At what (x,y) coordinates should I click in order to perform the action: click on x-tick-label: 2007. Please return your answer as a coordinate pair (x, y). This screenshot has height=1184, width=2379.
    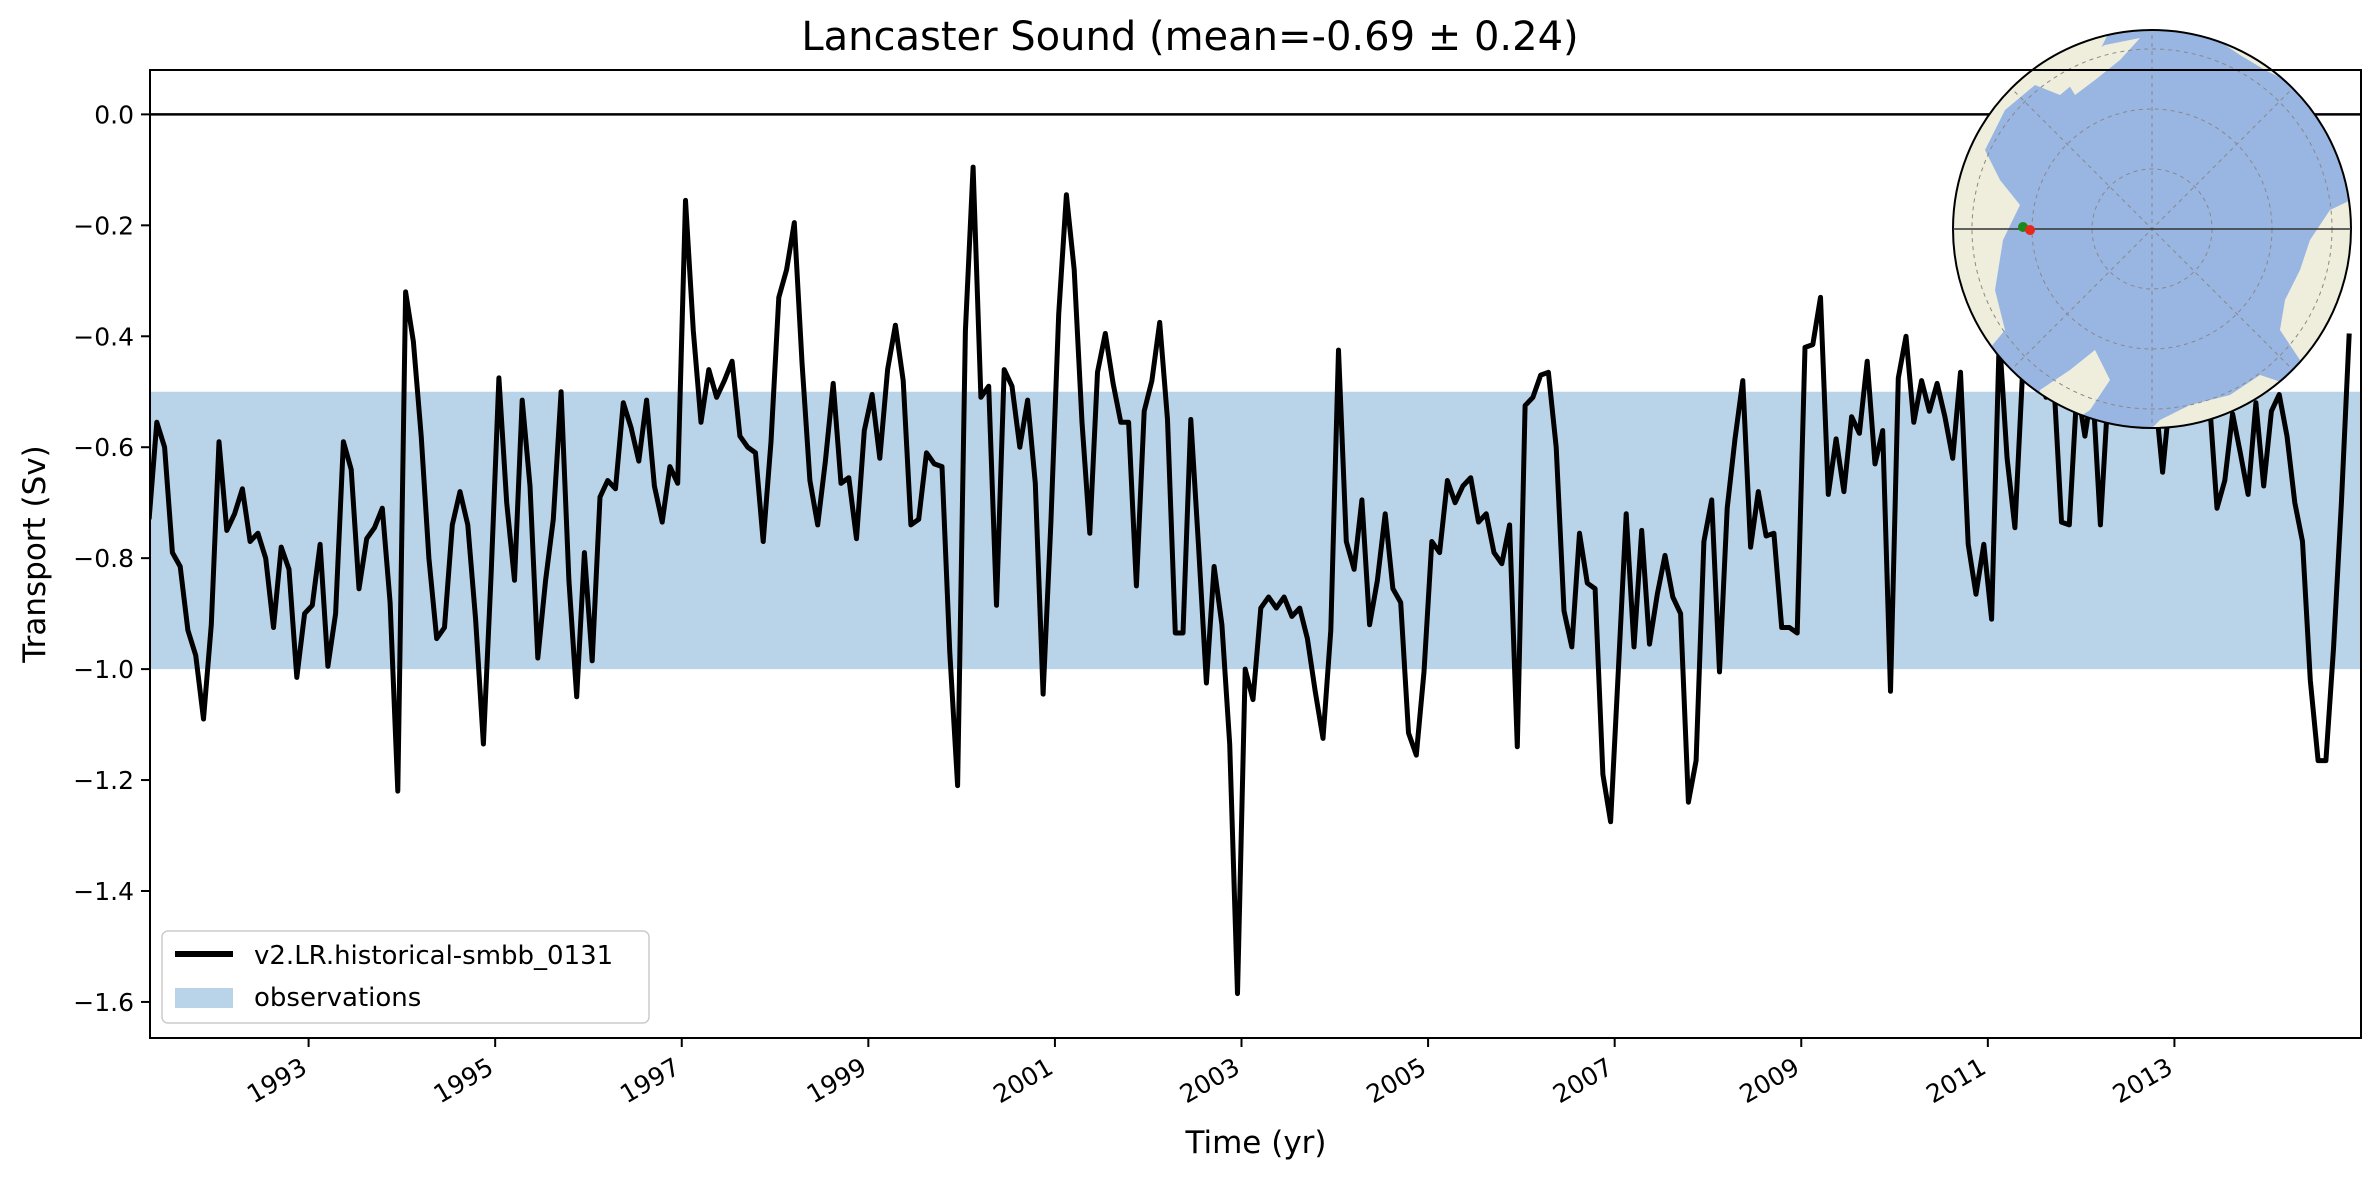
    Looking at the image, I should click on (1583, 1080).